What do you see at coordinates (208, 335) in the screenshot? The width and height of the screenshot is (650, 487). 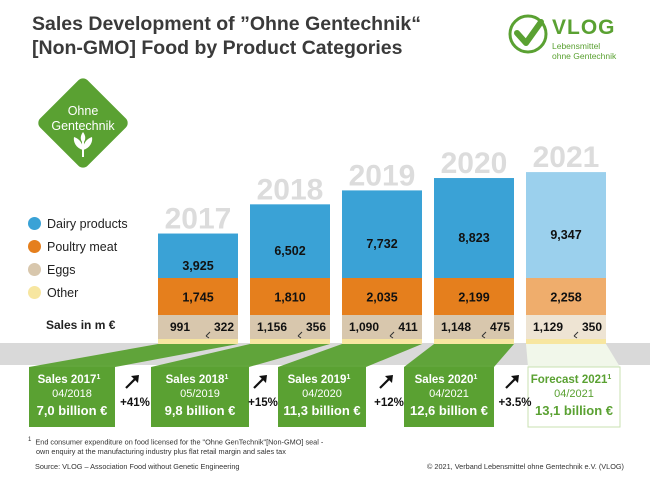 I see `tick-mark-2017` at bounding box center [208, 335].